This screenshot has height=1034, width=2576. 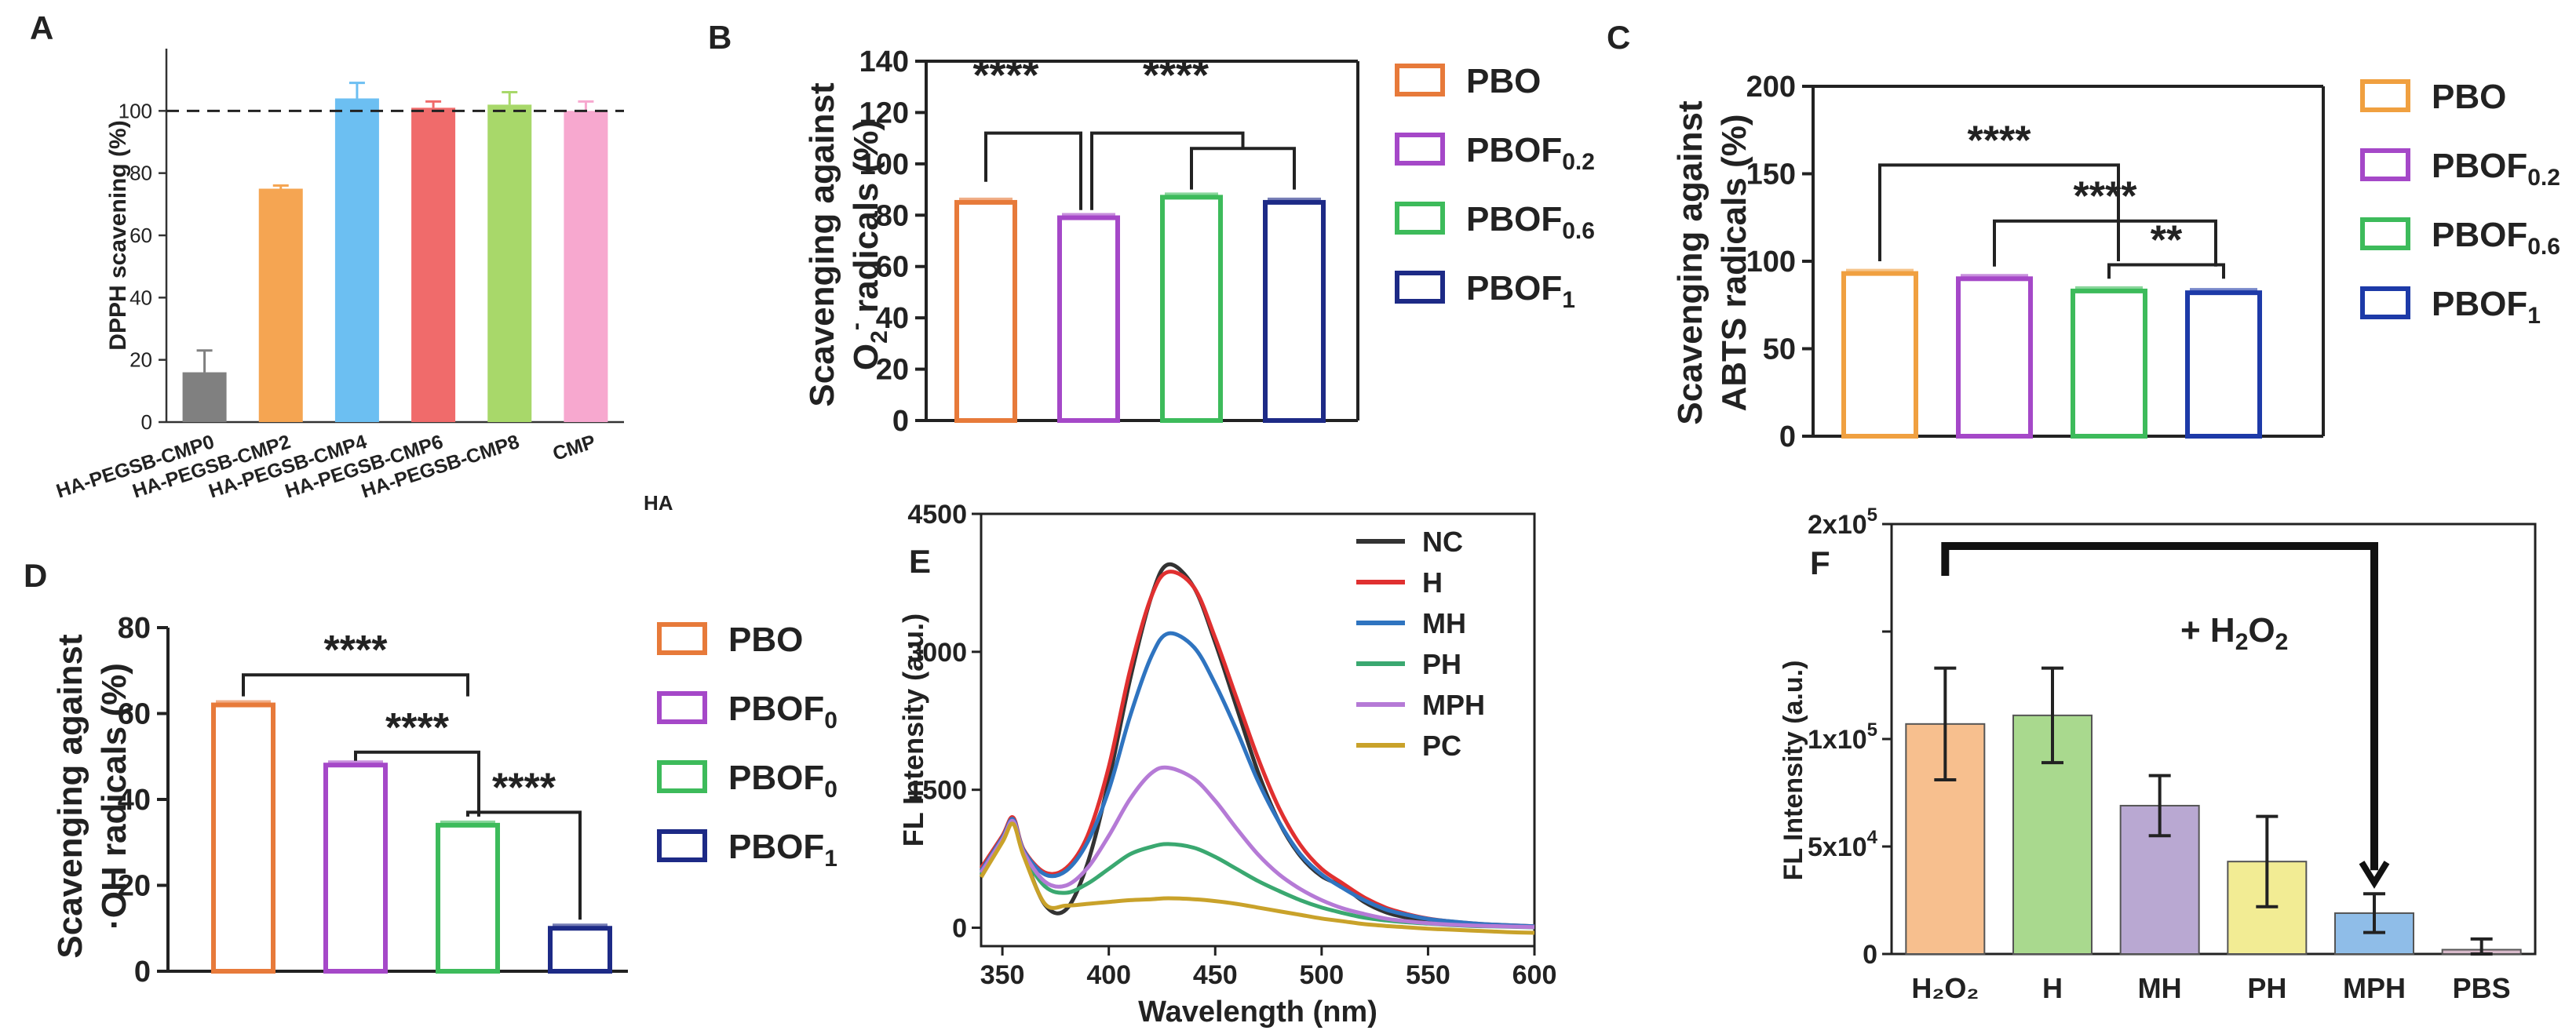 I want to click on y-tick-base: 2x10, so click(x=1837, y=525).